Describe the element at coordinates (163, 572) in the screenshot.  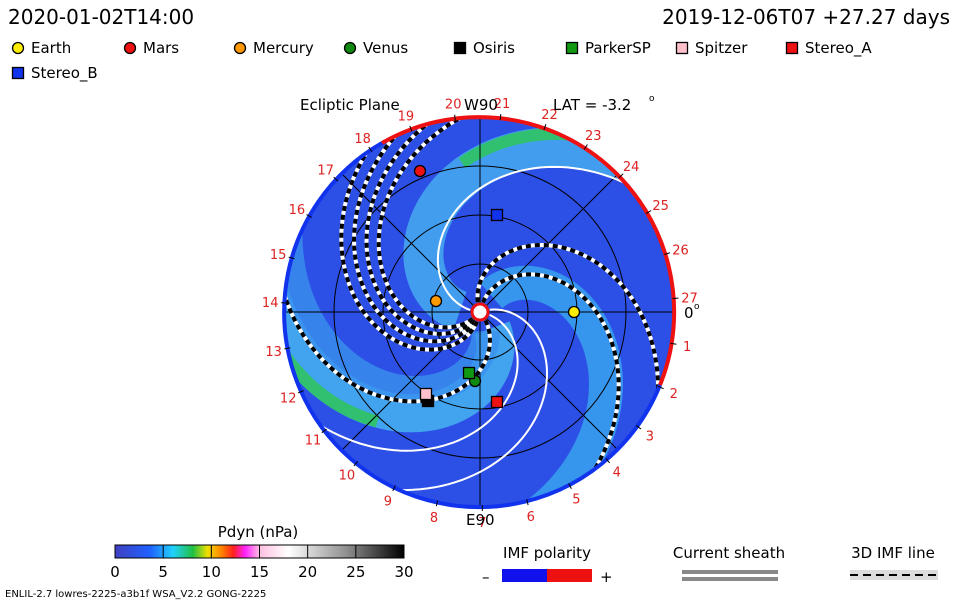
I see `colorbar-tick-label: 5` at that location.